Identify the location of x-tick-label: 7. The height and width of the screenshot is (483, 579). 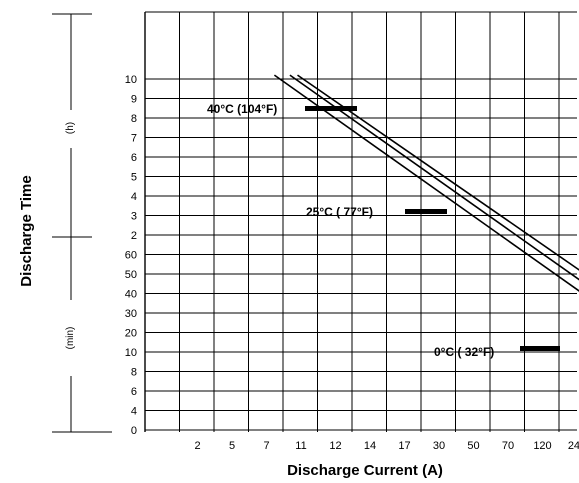
(266, 446).